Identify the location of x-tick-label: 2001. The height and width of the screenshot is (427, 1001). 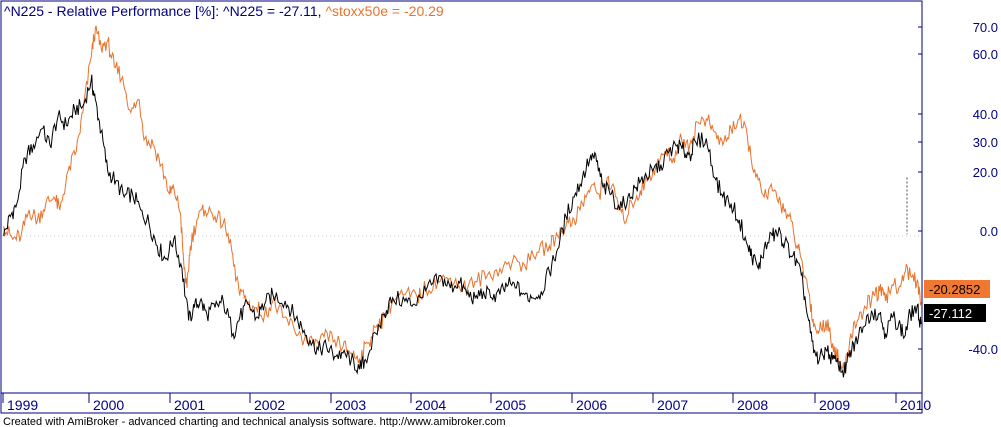
(189, 405).